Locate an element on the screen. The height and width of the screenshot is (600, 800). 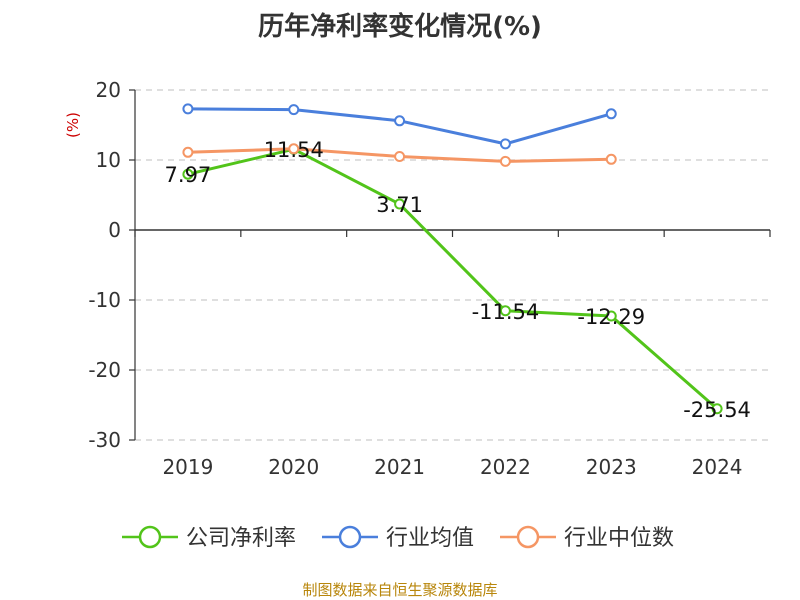
y-tick-label: -30 is located at coordinates (104, 440).